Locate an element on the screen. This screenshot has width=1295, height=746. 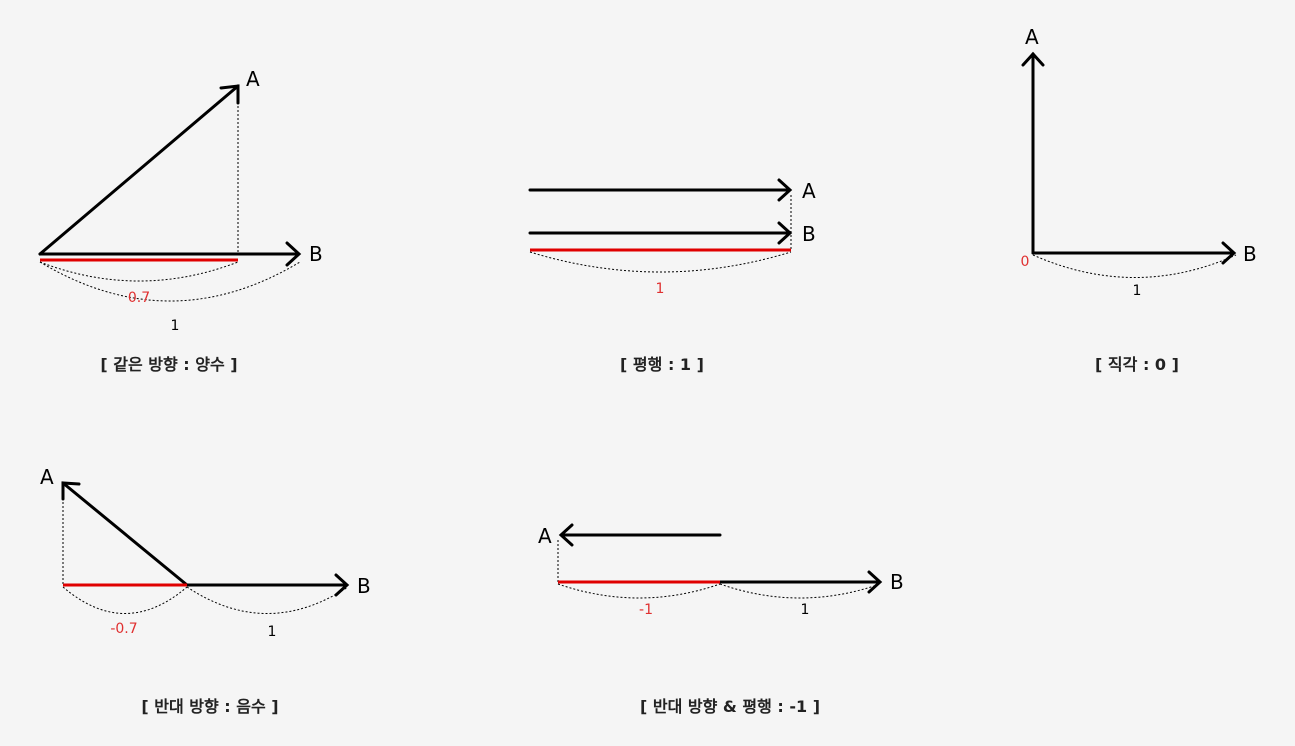
projection-value-label: 1 is located at coordinates (660, 289).